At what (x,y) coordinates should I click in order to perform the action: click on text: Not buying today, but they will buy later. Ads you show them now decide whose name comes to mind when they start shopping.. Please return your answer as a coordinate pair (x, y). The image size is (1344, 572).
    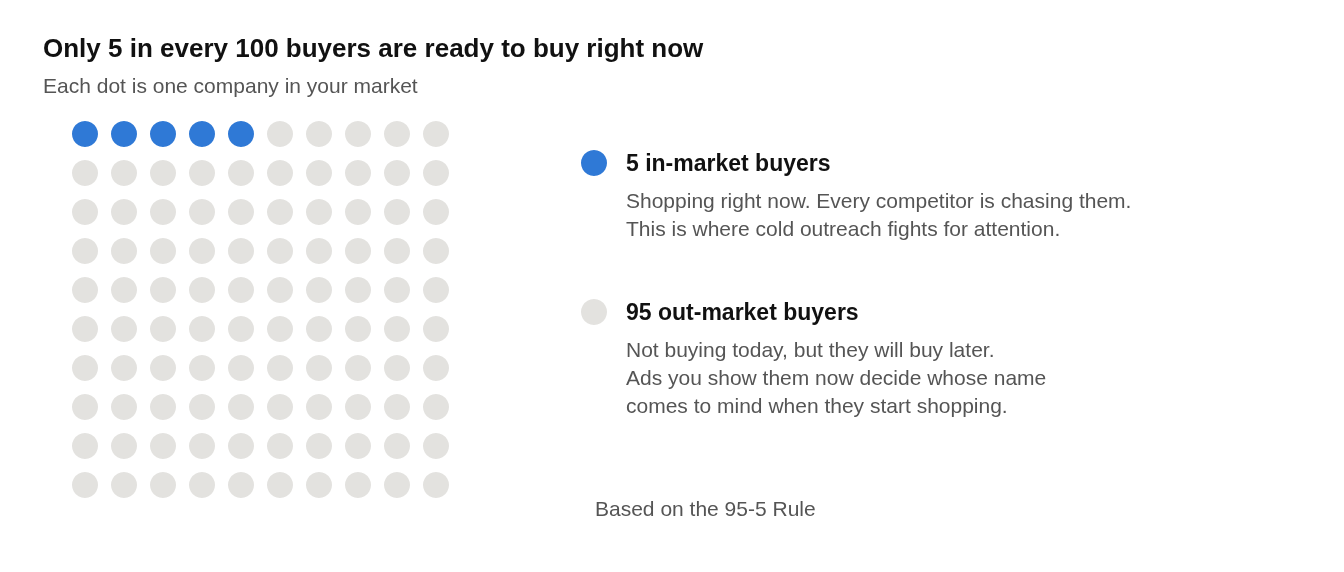
    Looking at the image, I should click on (836, 377).